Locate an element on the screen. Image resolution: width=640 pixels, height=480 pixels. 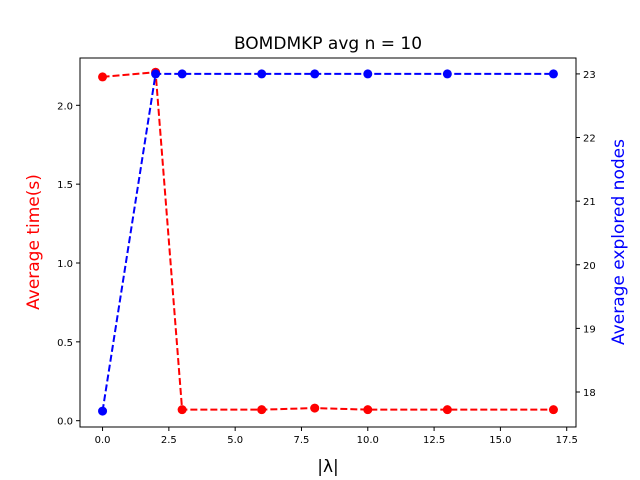
x-tick-label: 12.5 is located at coordinates (434, 440).